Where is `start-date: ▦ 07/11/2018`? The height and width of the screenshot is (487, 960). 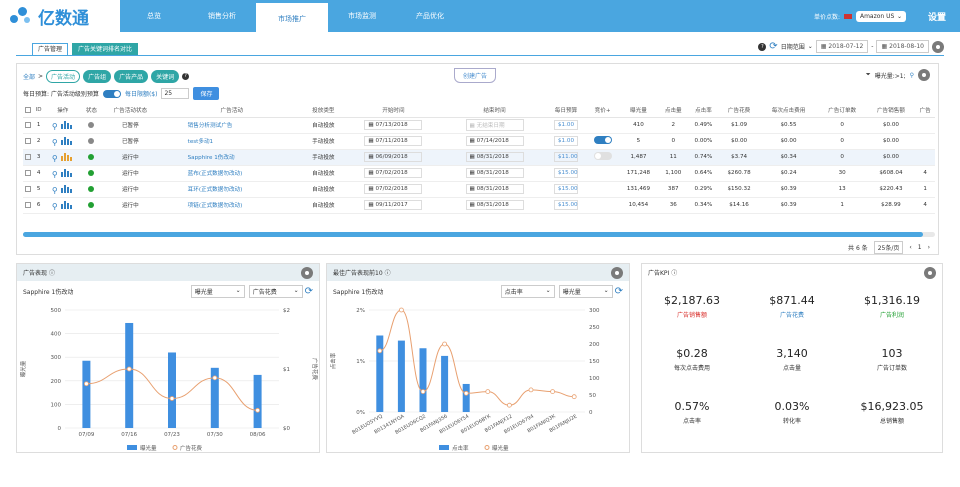 start-date: ▦ 07/11/2018 is located at coordinates (393, 141).